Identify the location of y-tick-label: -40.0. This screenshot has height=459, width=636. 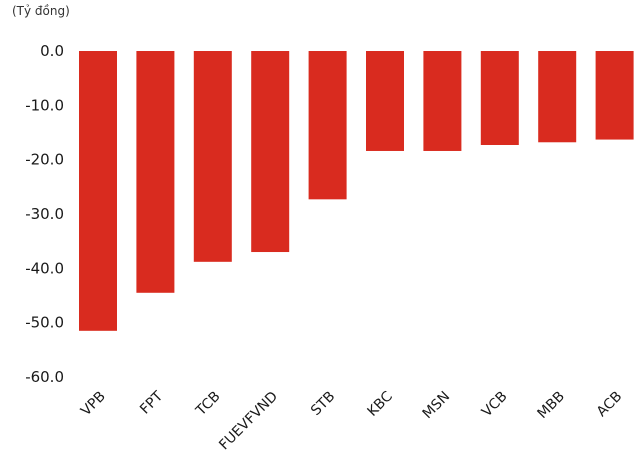
(44, 268).